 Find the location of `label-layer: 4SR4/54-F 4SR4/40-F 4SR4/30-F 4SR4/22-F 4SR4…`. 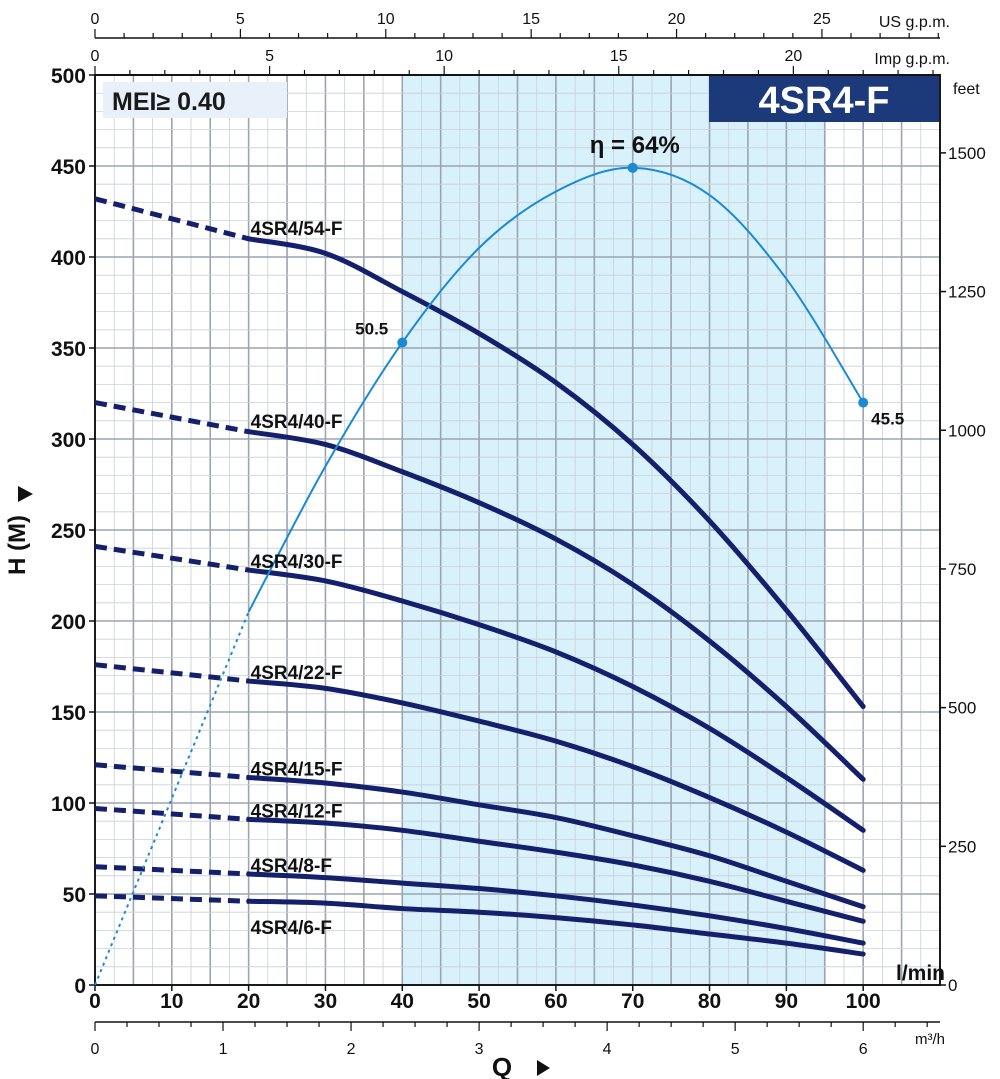

label-layer: 4SR4/54-F 4SR4/40-F 4SR4/30-F 4SR4/22-F 4SR4… is located at coordinates (297, 579).